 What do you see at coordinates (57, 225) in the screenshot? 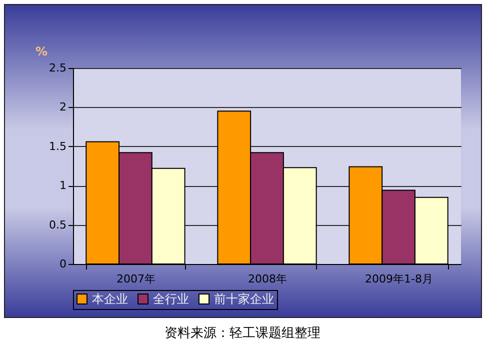
I see `y-tick-label: 0.5` at bounding box center [57, 225].